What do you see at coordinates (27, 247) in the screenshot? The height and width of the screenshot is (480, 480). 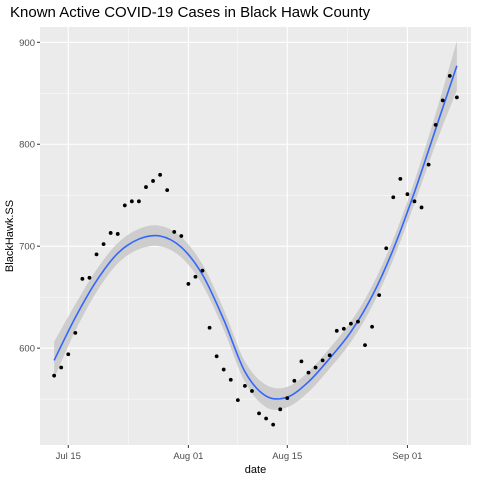 I see `y-tick-label: 700` at bounding box center [27, 247].